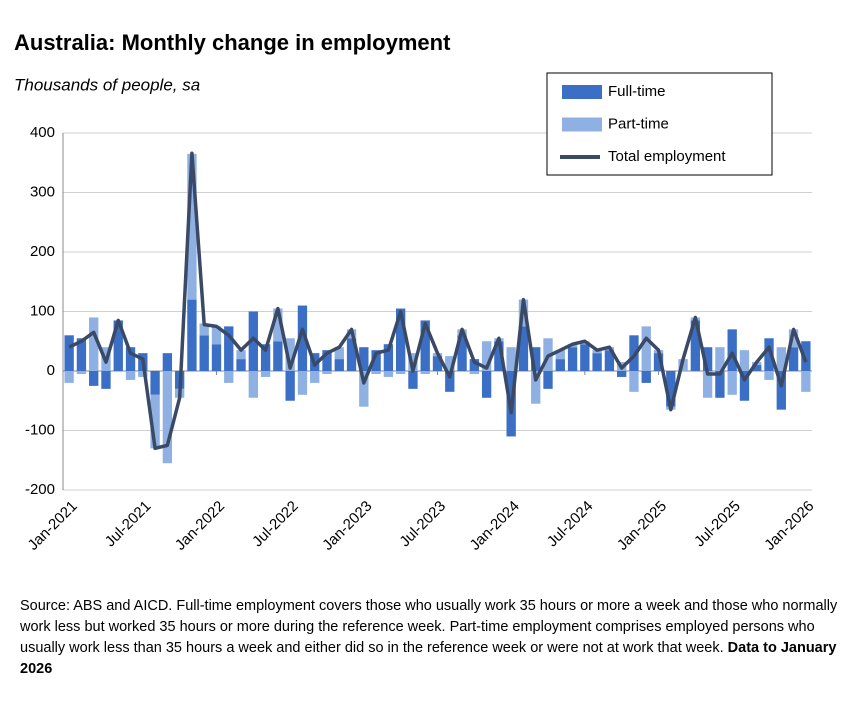 The image size is (856, 709). I want to click on x-tick-label: Jan-2024, so click(495, 526).